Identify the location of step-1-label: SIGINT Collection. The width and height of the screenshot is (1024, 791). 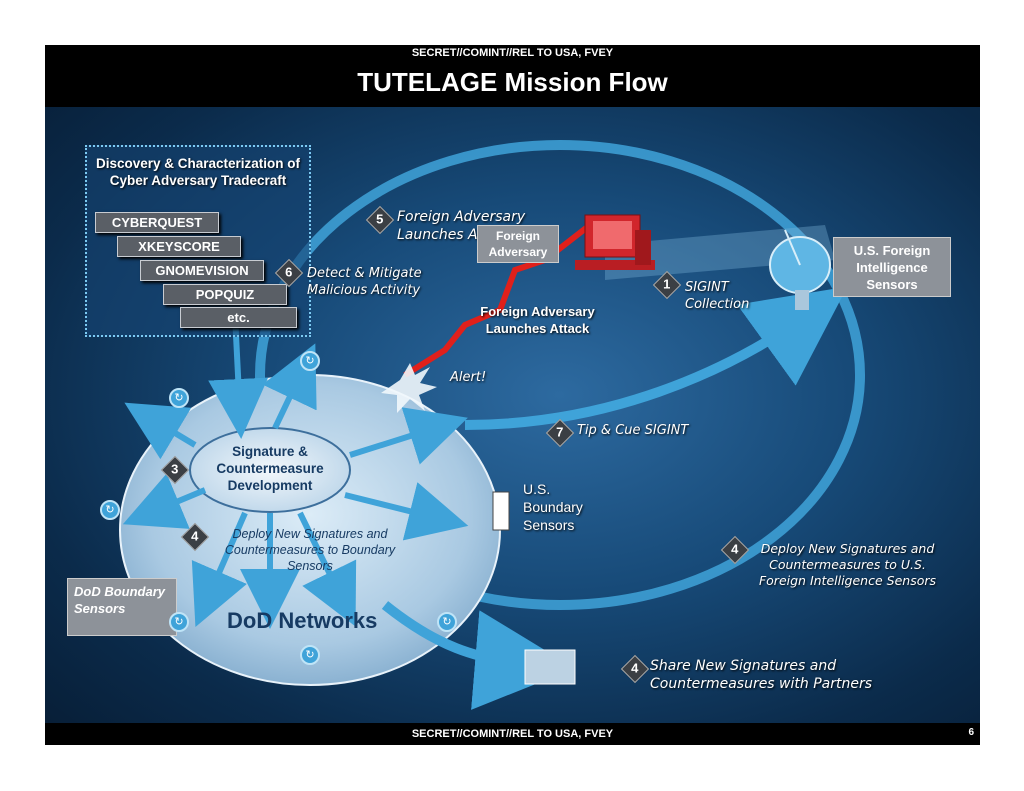
(717, 296).